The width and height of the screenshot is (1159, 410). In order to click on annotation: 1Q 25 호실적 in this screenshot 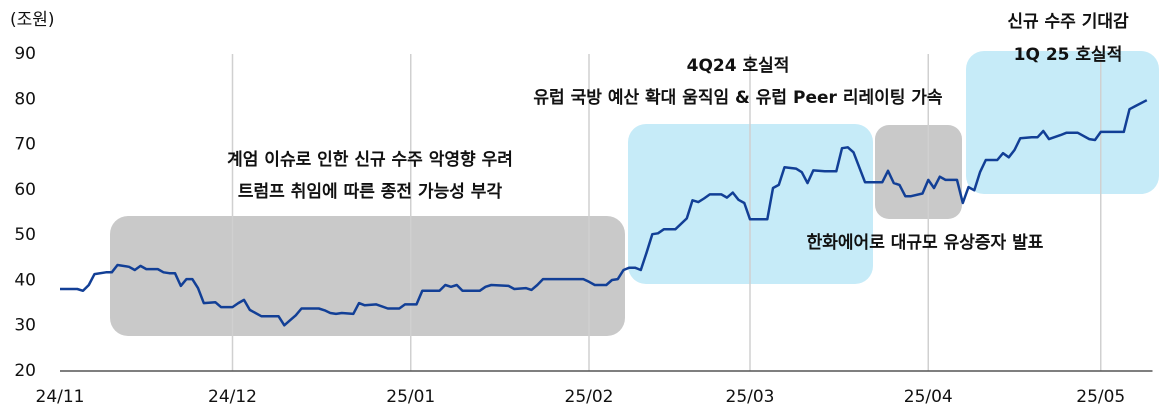, I will do `click(1068, 55)`.